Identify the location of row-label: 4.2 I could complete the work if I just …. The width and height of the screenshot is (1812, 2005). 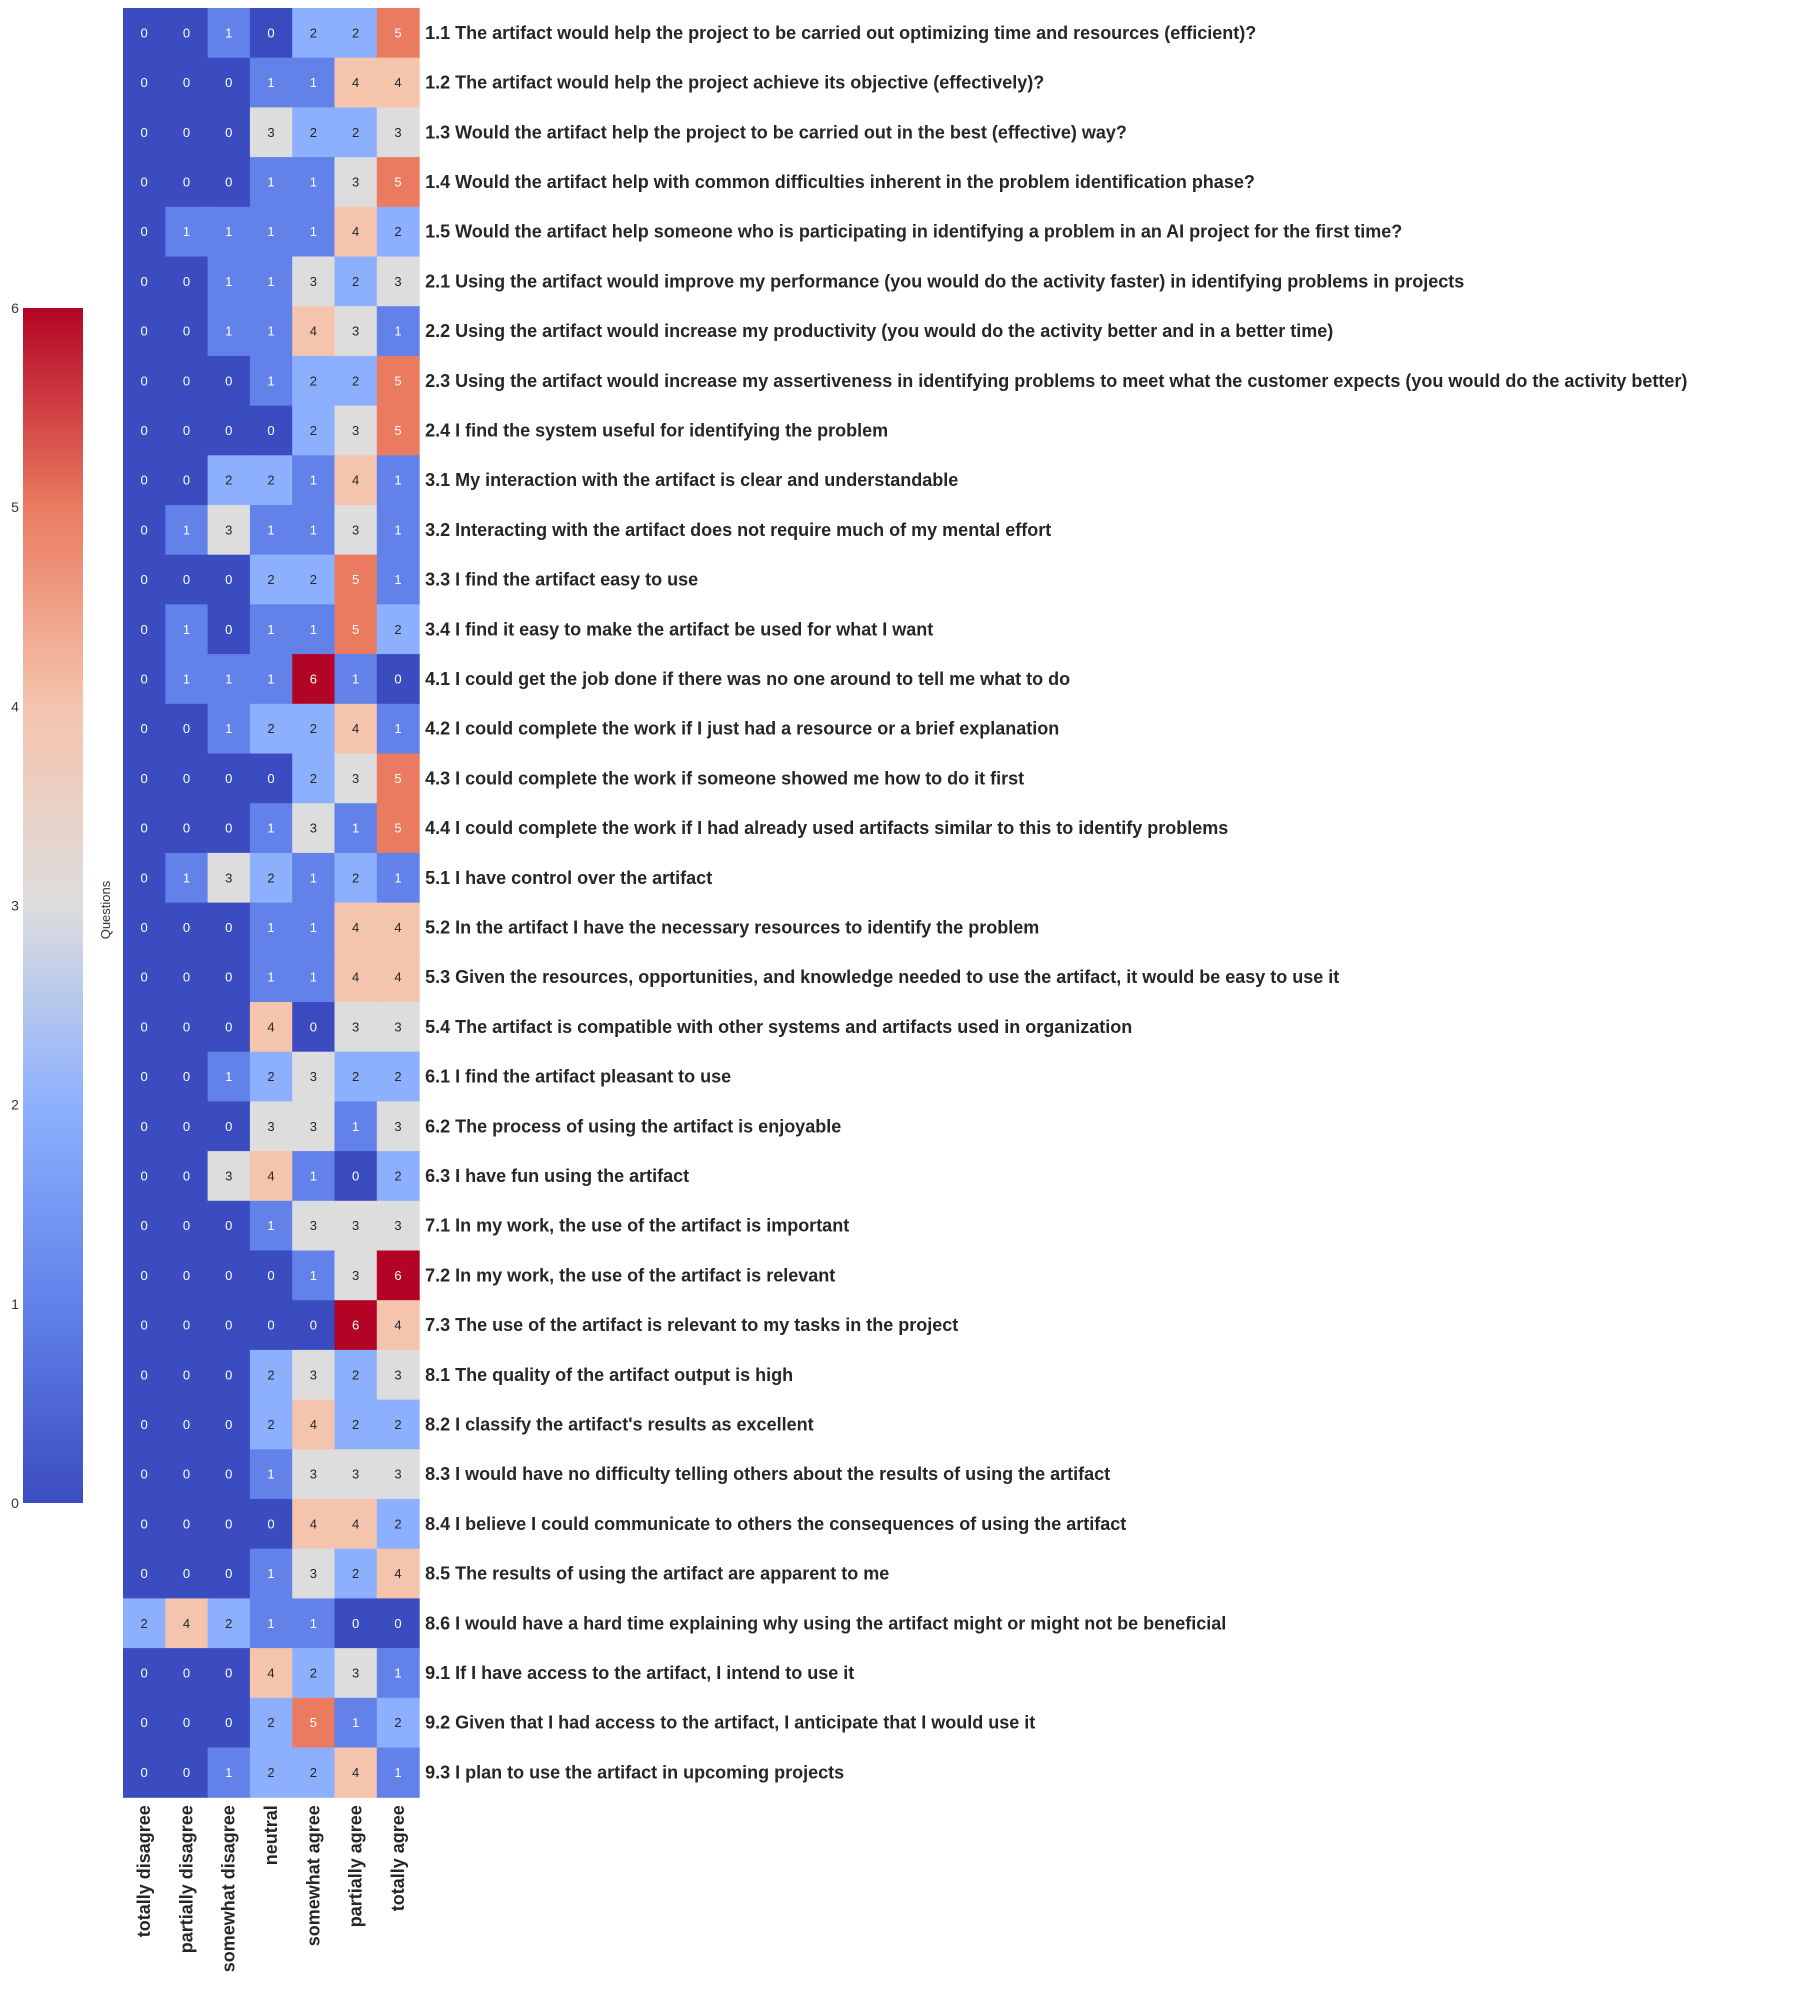
(742, 729).